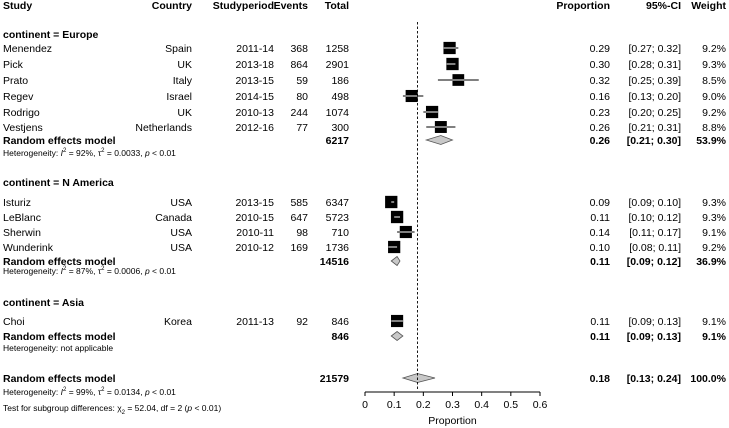  I want to click on pooled-total: 6217, so click(338, 141).